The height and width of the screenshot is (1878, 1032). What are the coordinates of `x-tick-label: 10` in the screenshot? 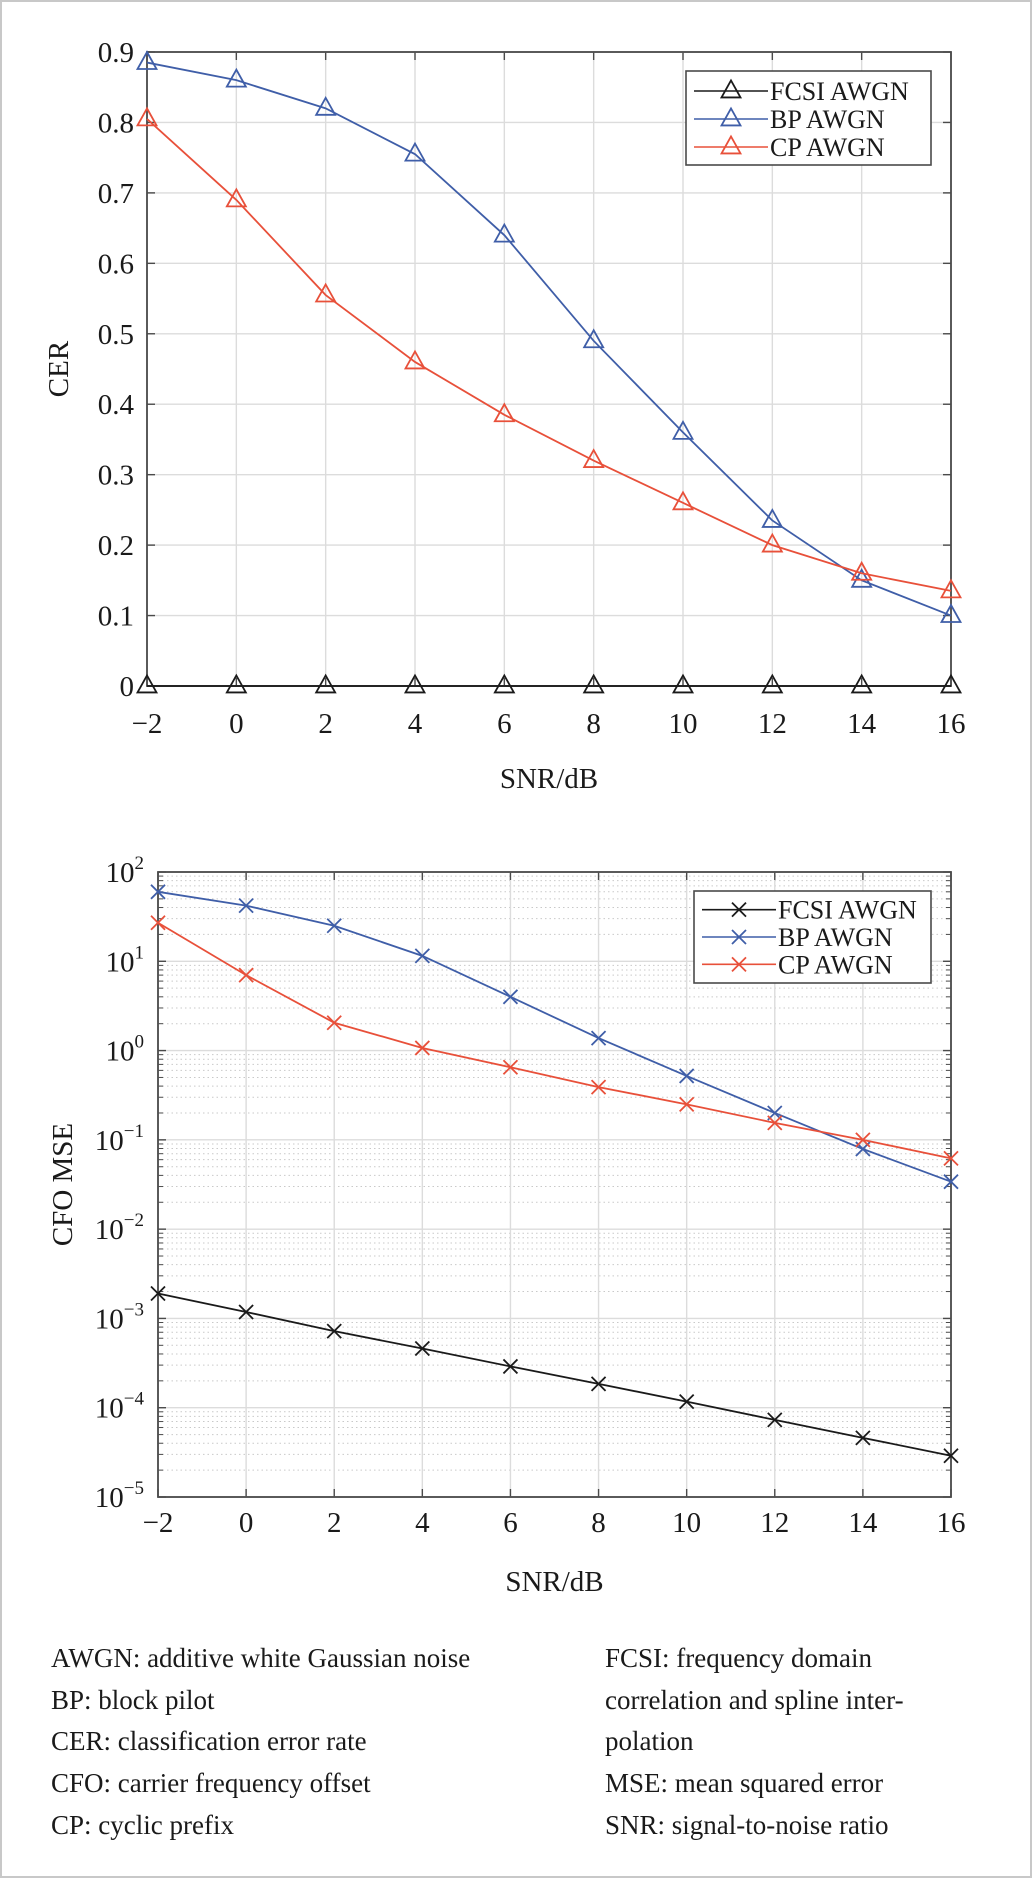 It's located at (686, 1523).